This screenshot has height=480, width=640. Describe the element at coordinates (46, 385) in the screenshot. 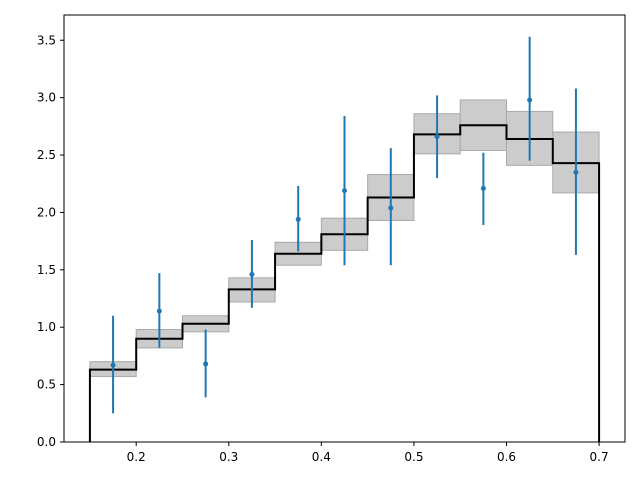

I see `y-tick-label: 0.5` at that location.